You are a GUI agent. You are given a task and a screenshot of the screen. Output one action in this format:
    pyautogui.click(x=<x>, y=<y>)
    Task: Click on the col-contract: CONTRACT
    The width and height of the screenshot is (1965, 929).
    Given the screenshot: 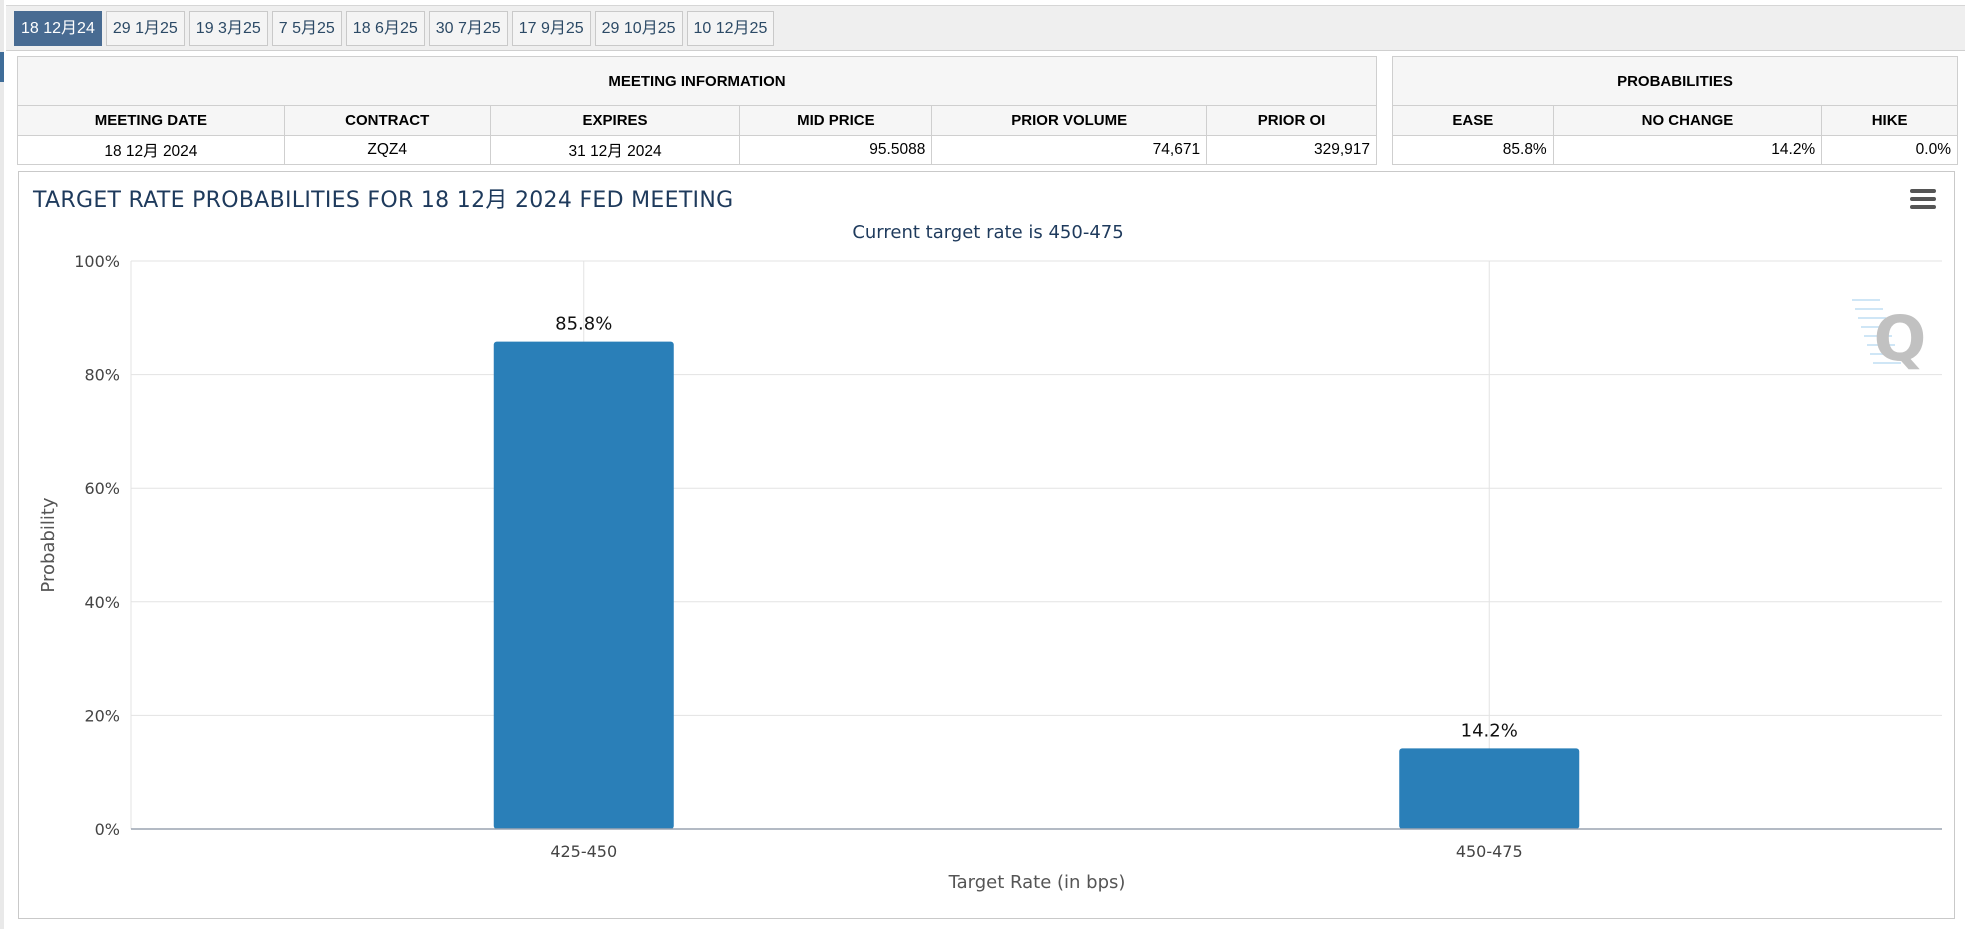 What is the action you would take?
    pyautogui.click(x=387, y=120)
    